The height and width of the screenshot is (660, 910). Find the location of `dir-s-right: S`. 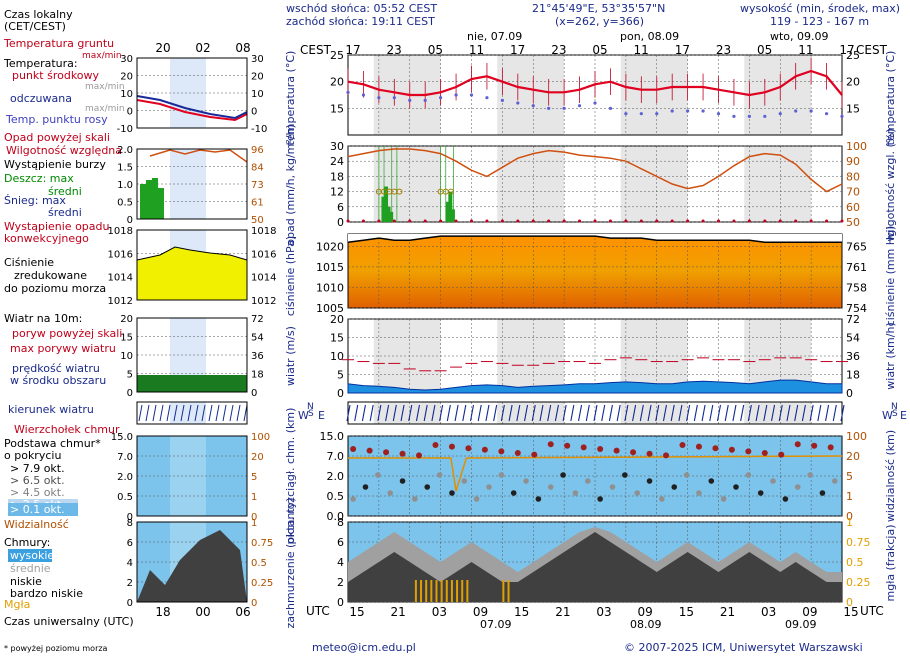

dir-s-right: S is located at coordinates (895, 414).